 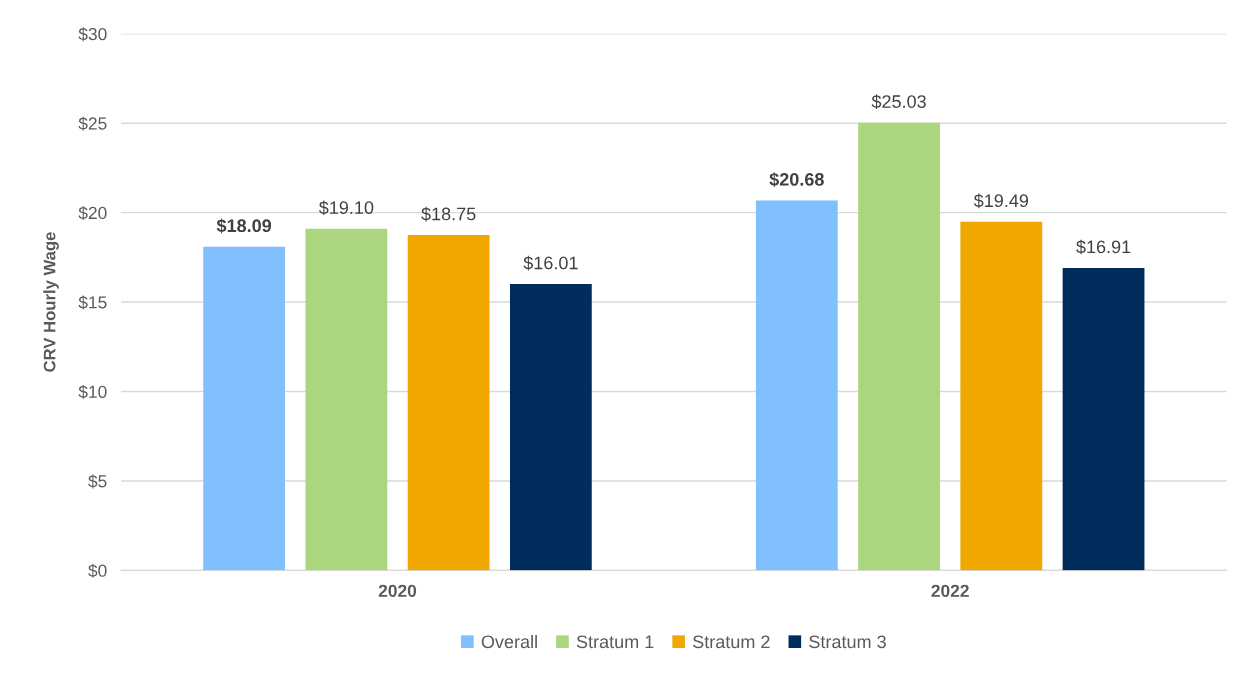 I want to click on data-label: $18.09, so click(x=244, y=226).